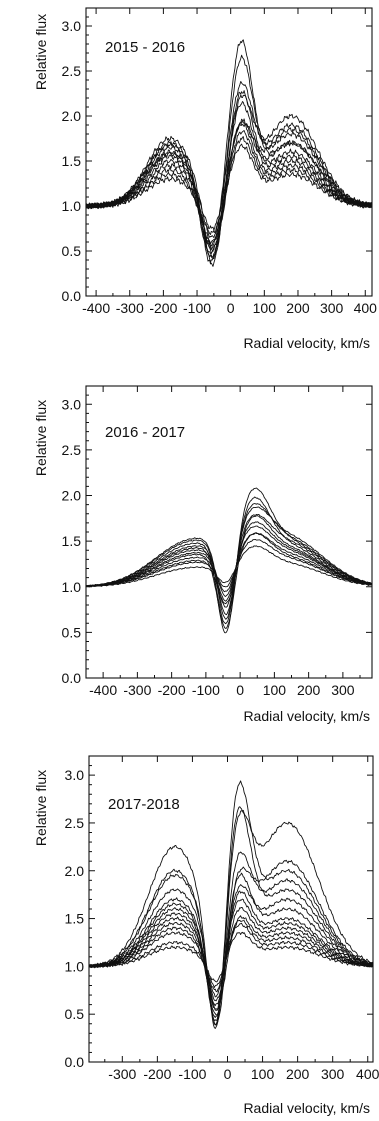 The image size is (379, 1121). I want to click on panel-annotation: 2015 - 2016, so click(145, 47).